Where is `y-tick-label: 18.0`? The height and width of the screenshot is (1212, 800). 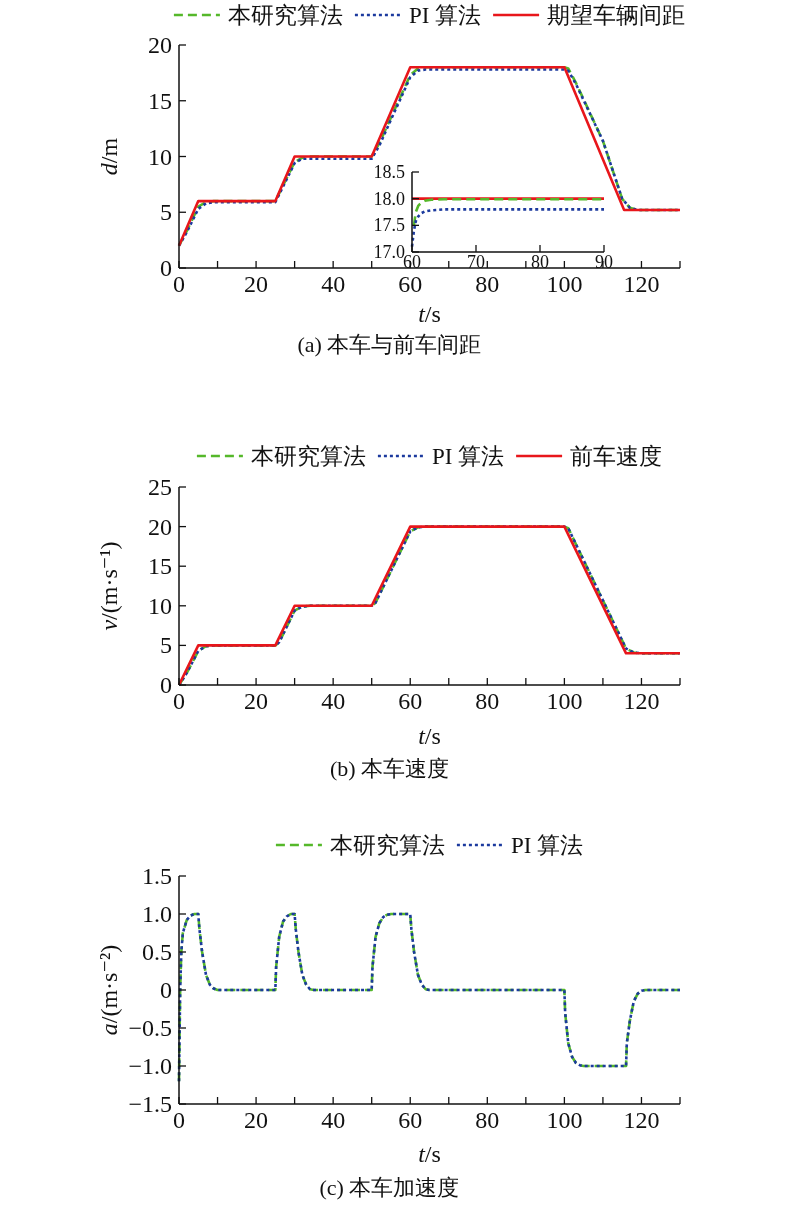
y-tick-label: 18.0 is located at coordinates (389, 198).